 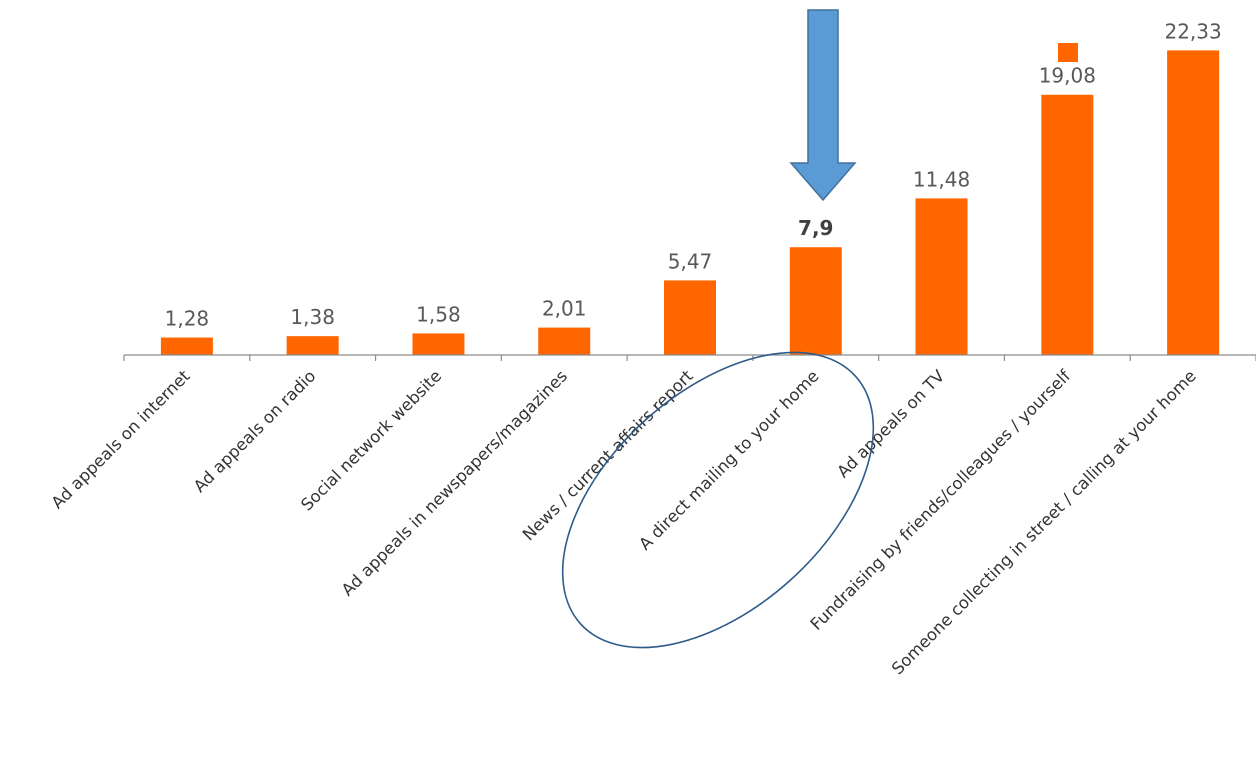 What do you see at coordinates (1067, 76) in the screenshot?
I see `data-label: 19,08` at bounding box center [1067, 76].